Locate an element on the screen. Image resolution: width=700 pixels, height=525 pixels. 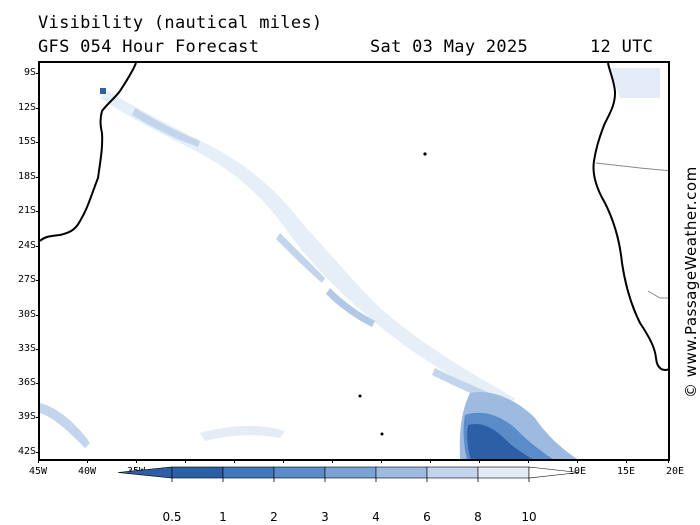
lat-label: 27S is located at coordinates (26, 279).